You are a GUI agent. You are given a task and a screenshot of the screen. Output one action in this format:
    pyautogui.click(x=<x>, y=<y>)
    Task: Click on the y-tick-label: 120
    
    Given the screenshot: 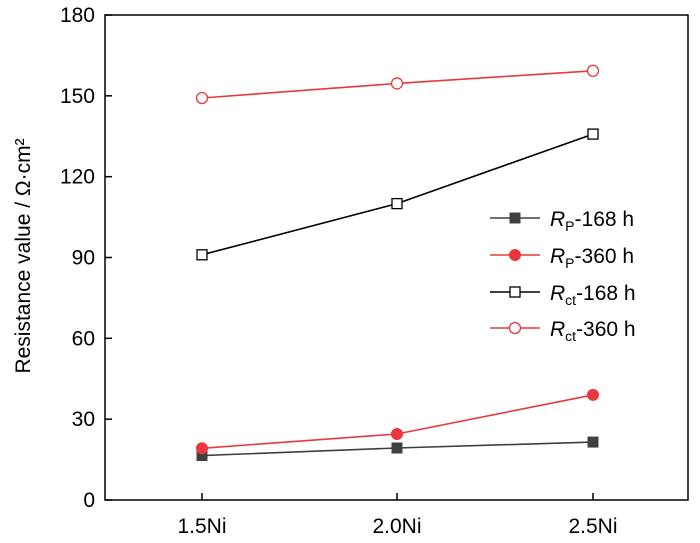 What is the action you would take?
    pyautogui.click(x=77, y=177)
    